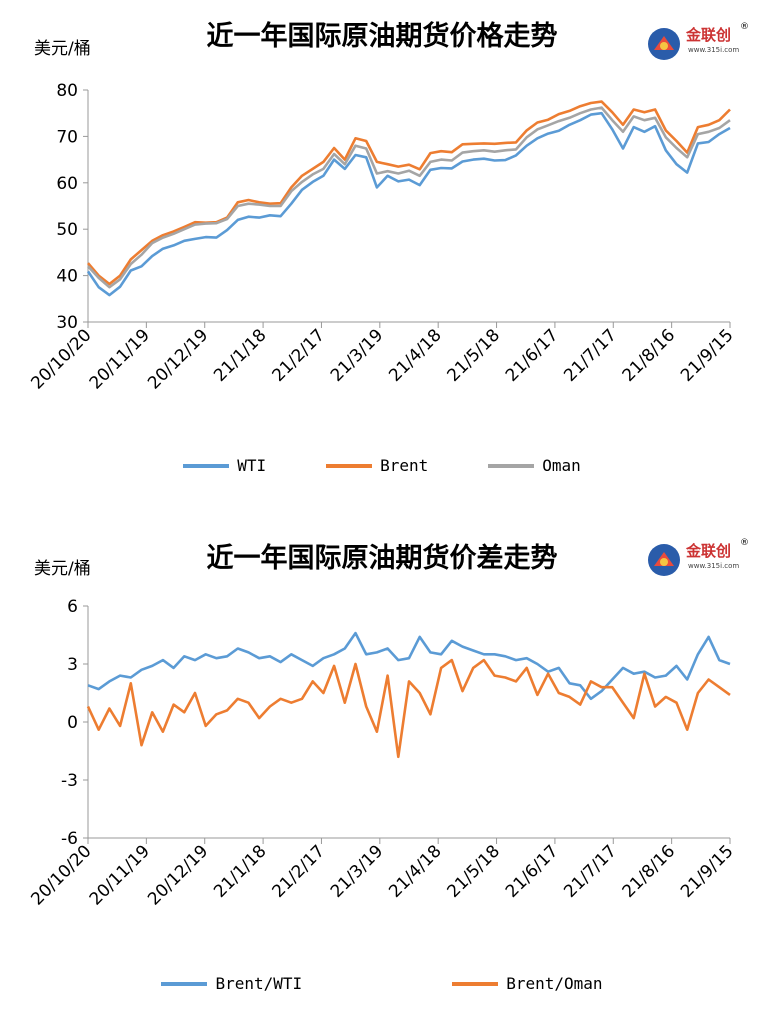 The image size is (764, 1010). Describe the element at coordinates (590, 355) in the screenshot. I see `price-chart-x-tick-label: 21/7/17` at that location.